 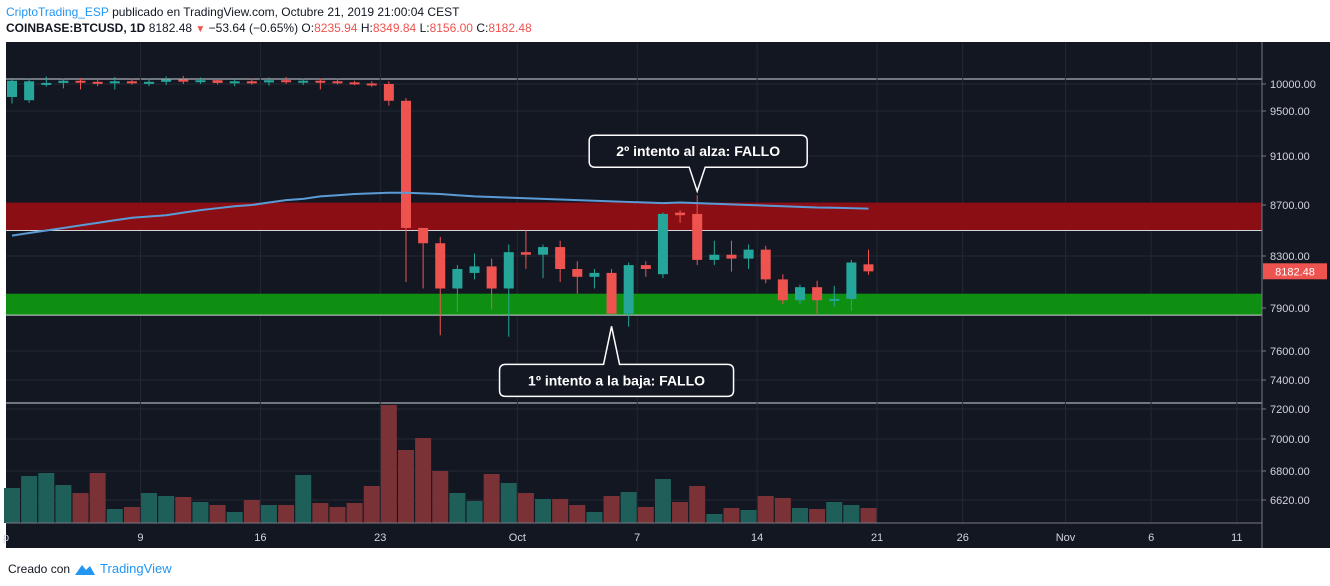 I want to click on annotation-callout, so click(x=616, y=362).